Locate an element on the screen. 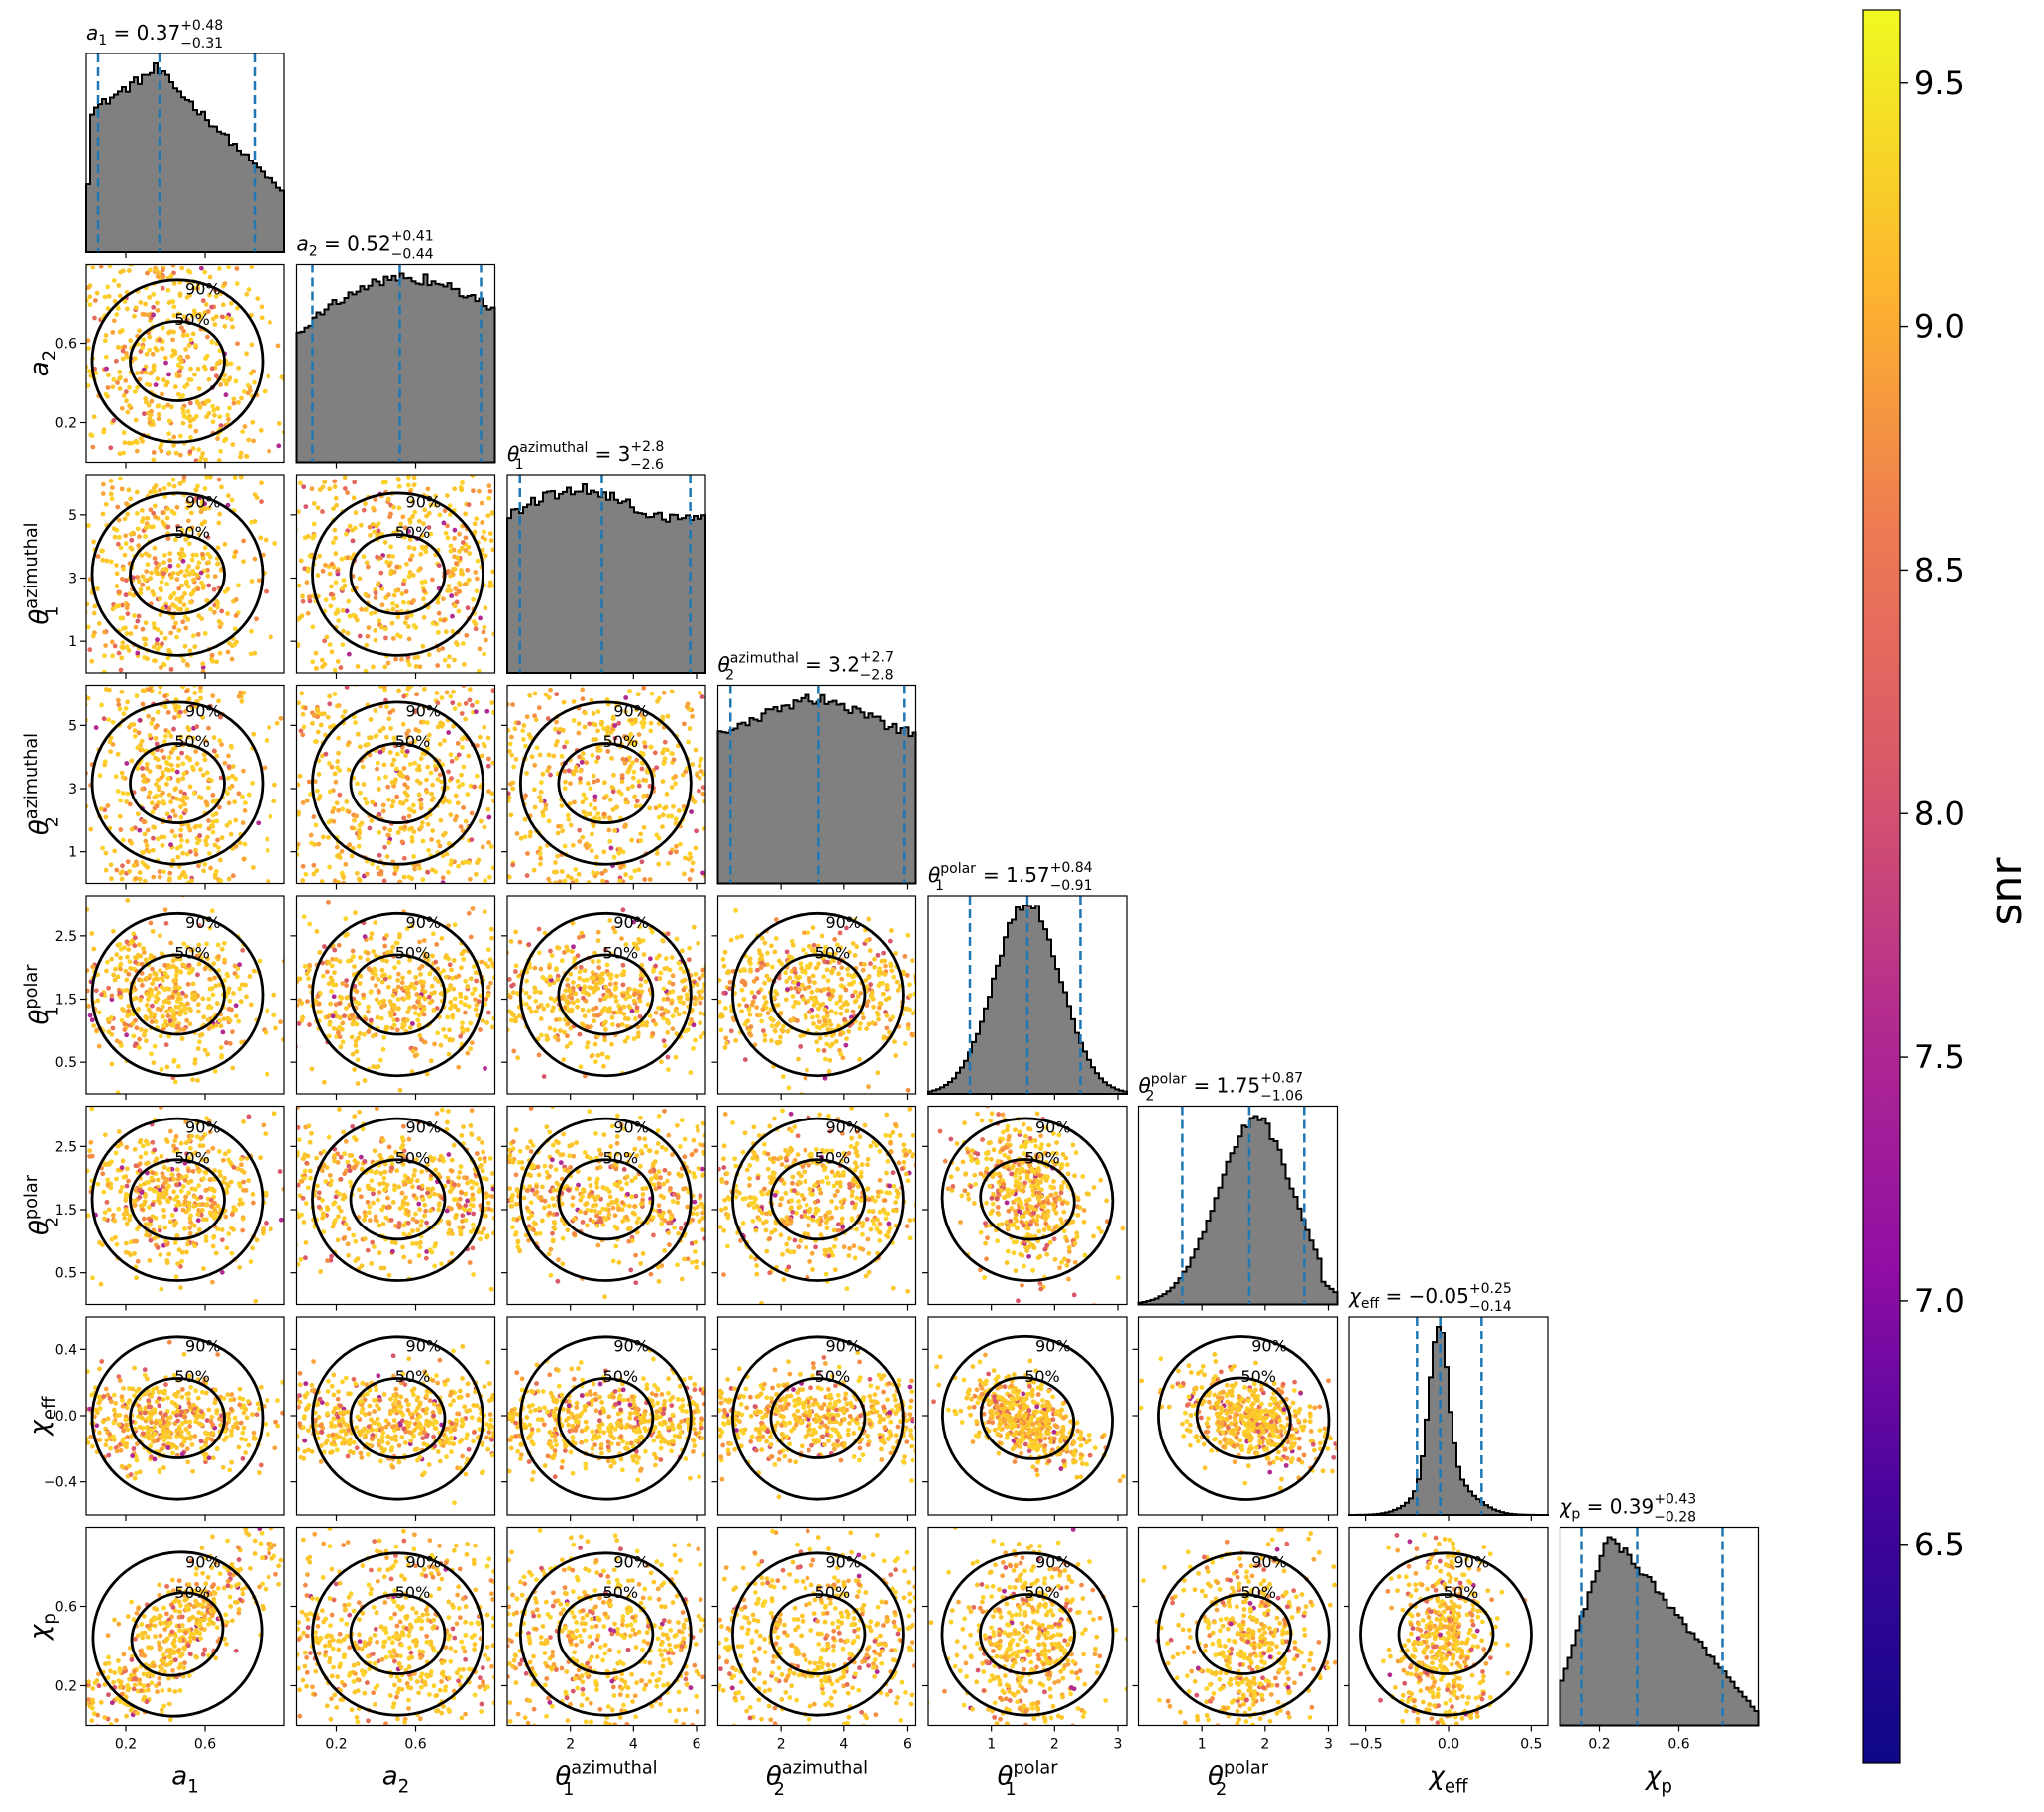 The image size is (2044, 1812). x-tick-label-t2p: 2 is located at coordinates (1264, 1745).